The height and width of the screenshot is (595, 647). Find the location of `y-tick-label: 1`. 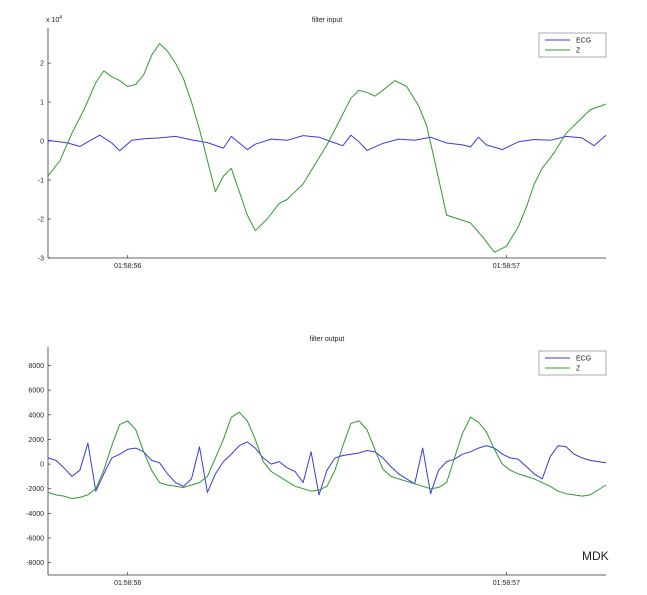

y-tick-label: 1 is located at coordinates (42, 103).